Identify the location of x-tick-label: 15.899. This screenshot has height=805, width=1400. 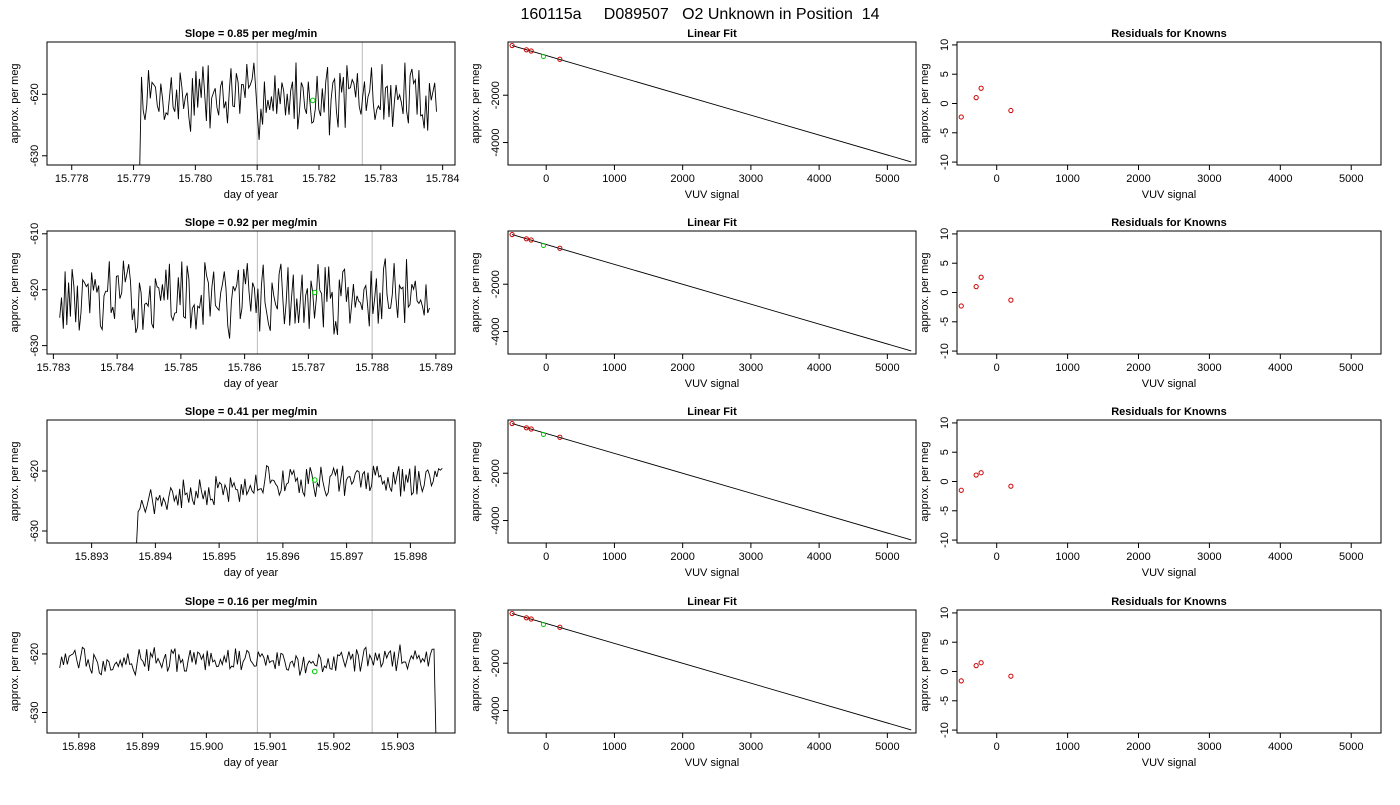
(143, 747).